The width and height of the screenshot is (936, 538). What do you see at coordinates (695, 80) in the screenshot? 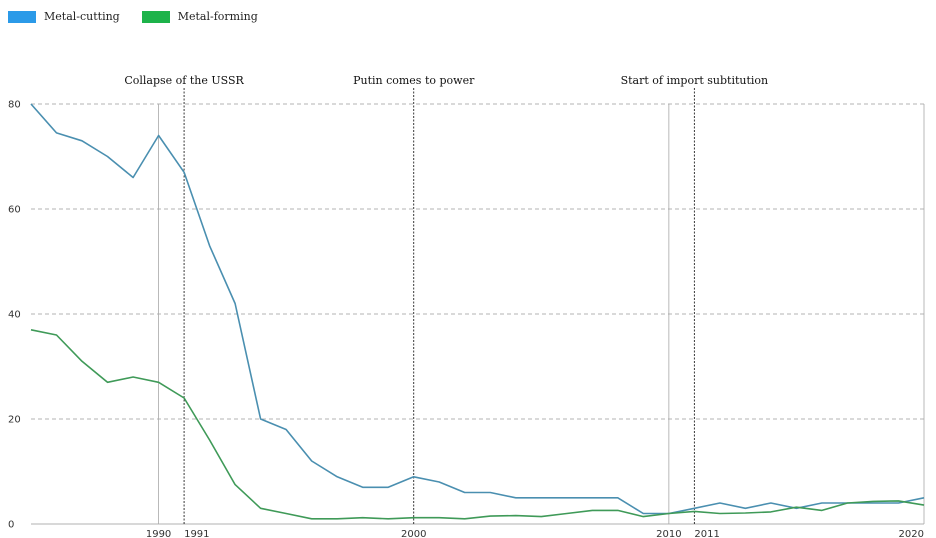
I see `event-label-2011: Start of import subtitution` at bounding box center [695, 80].